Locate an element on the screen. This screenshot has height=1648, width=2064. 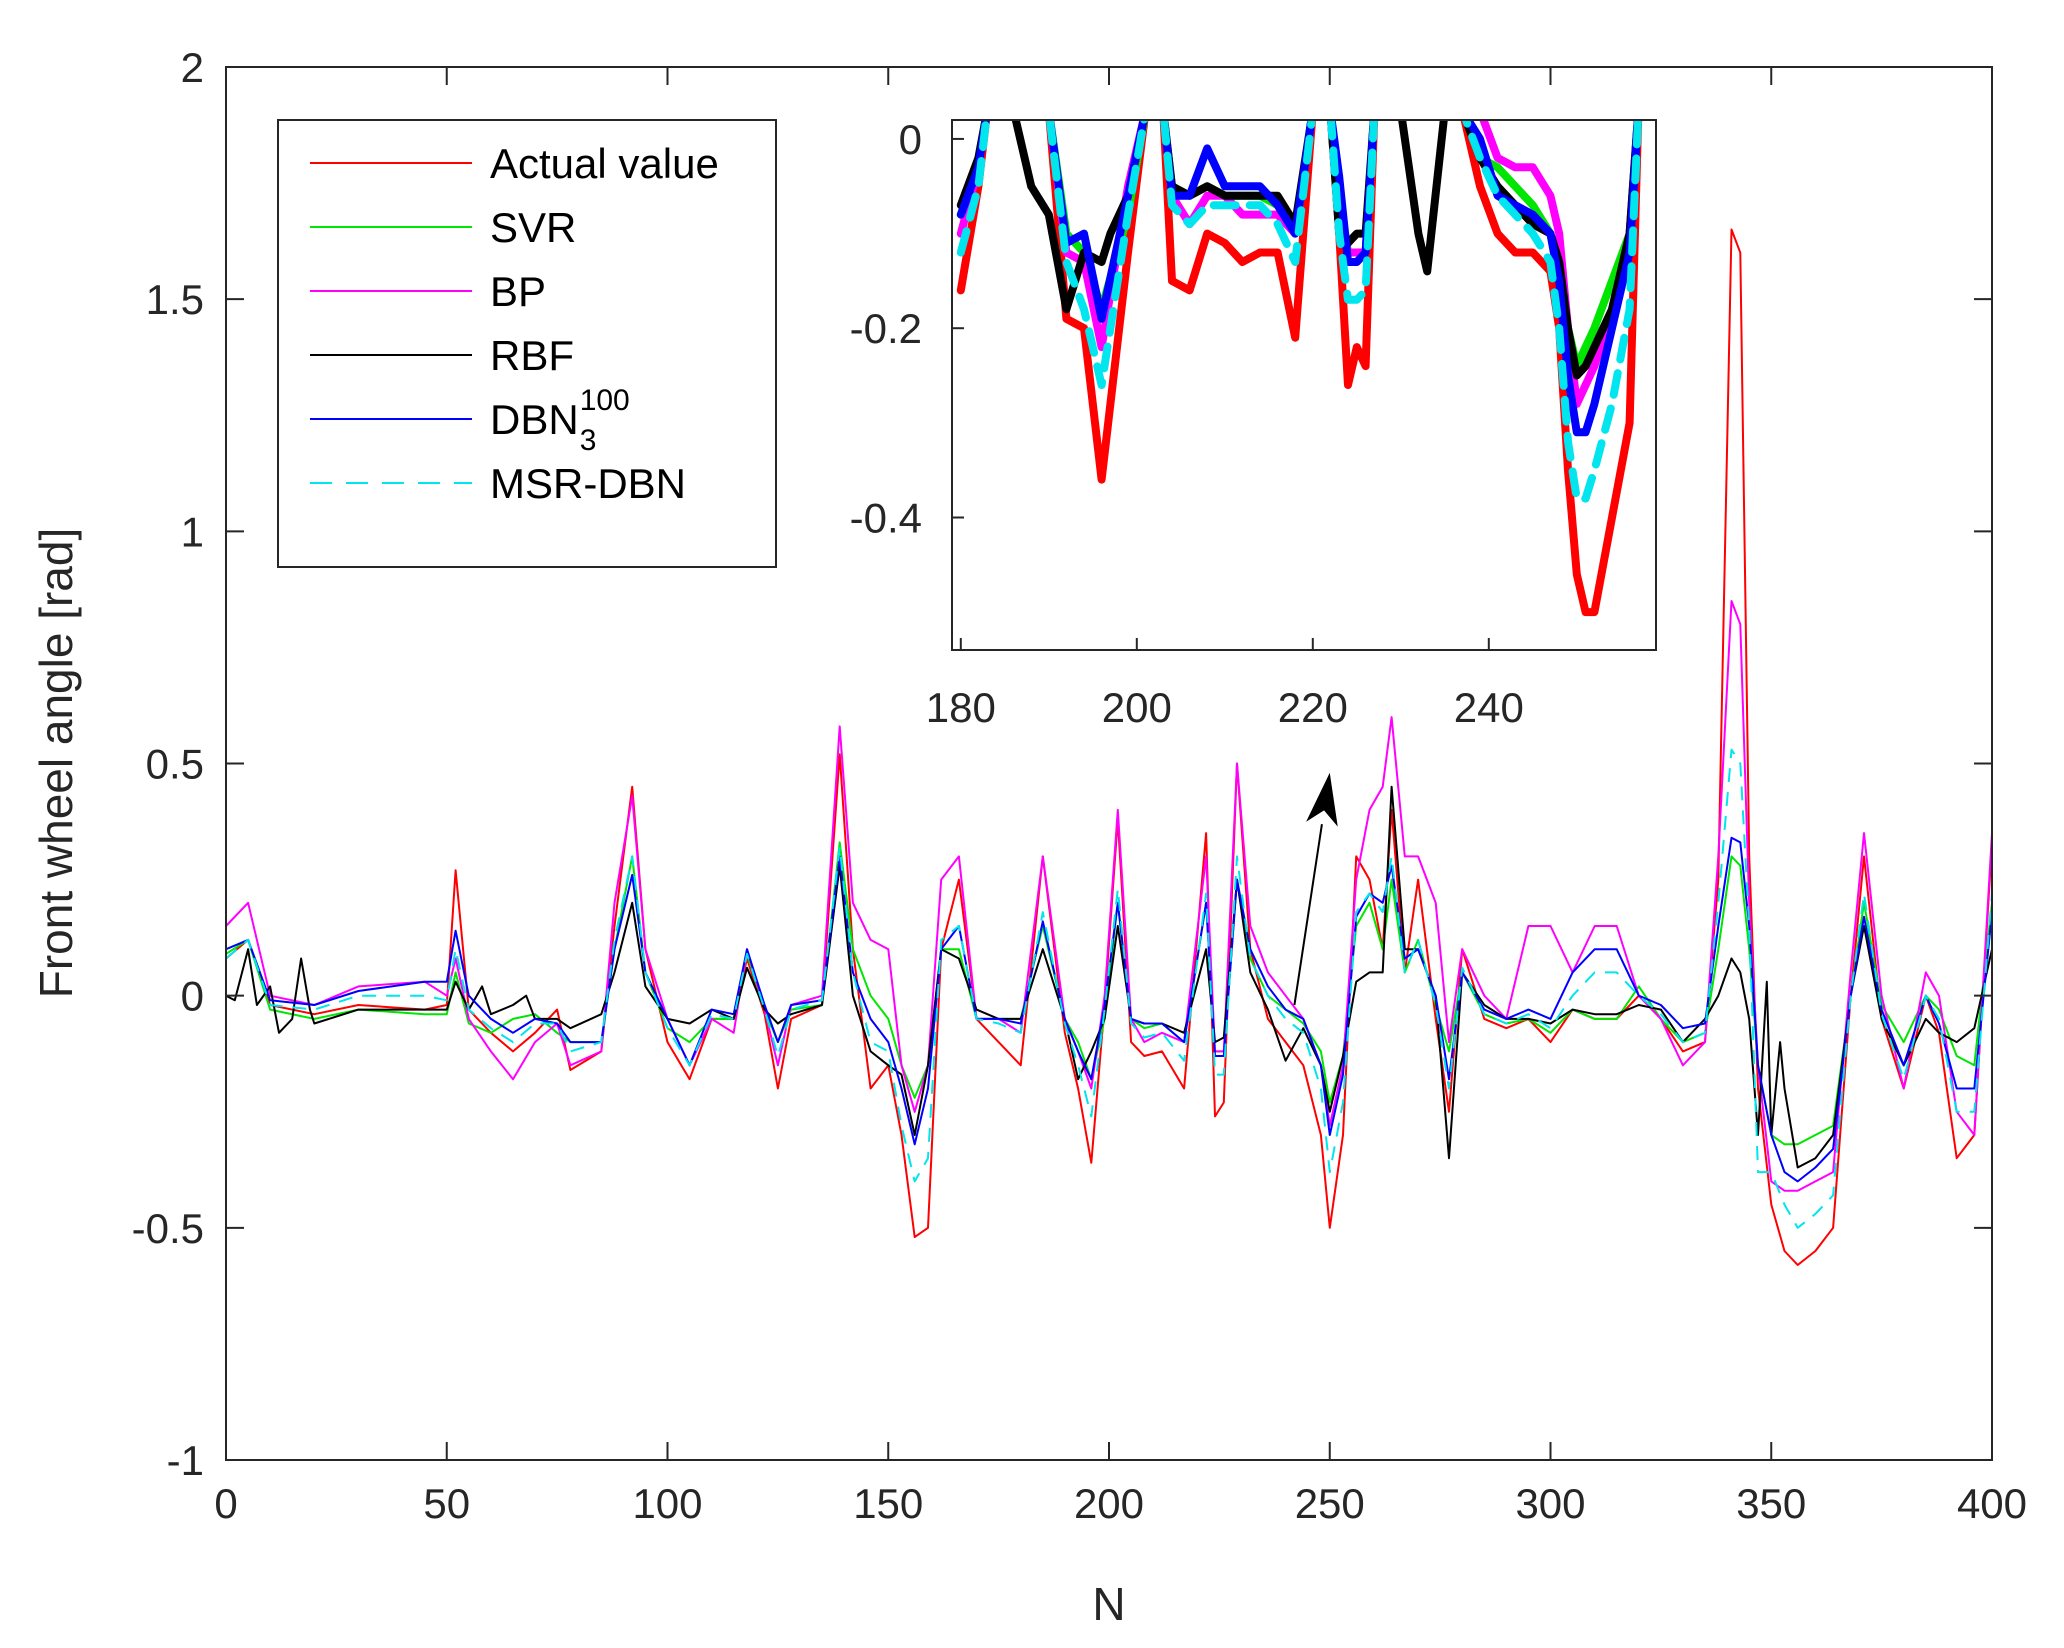
inset-x-tick-label: 240 is located at coordinates (1489, 707).